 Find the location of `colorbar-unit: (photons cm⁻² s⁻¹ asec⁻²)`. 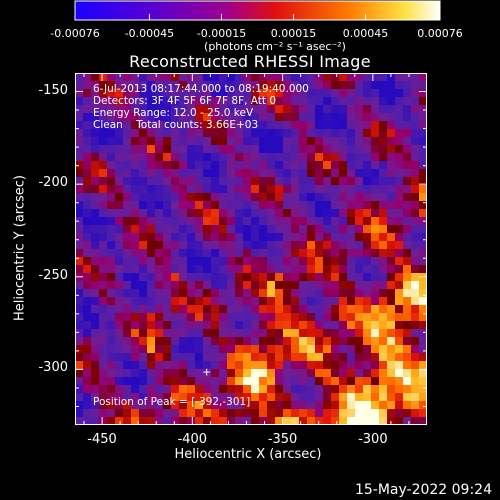

colorbar-unit: (photons cm⁻² s⁻¹ asec⁻²) is located at coordinates (275, 46).